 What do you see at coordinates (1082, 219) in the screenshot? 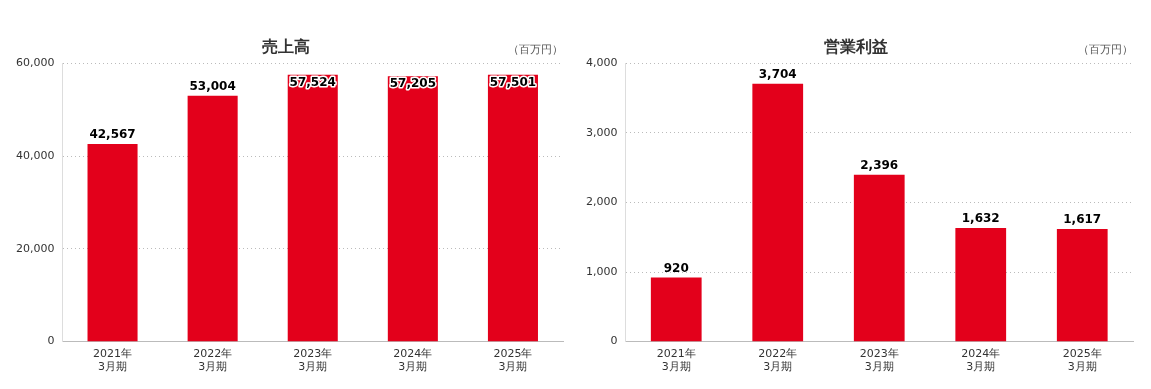
I see `data-label: 1,617` at bounding box center [1082, 219].